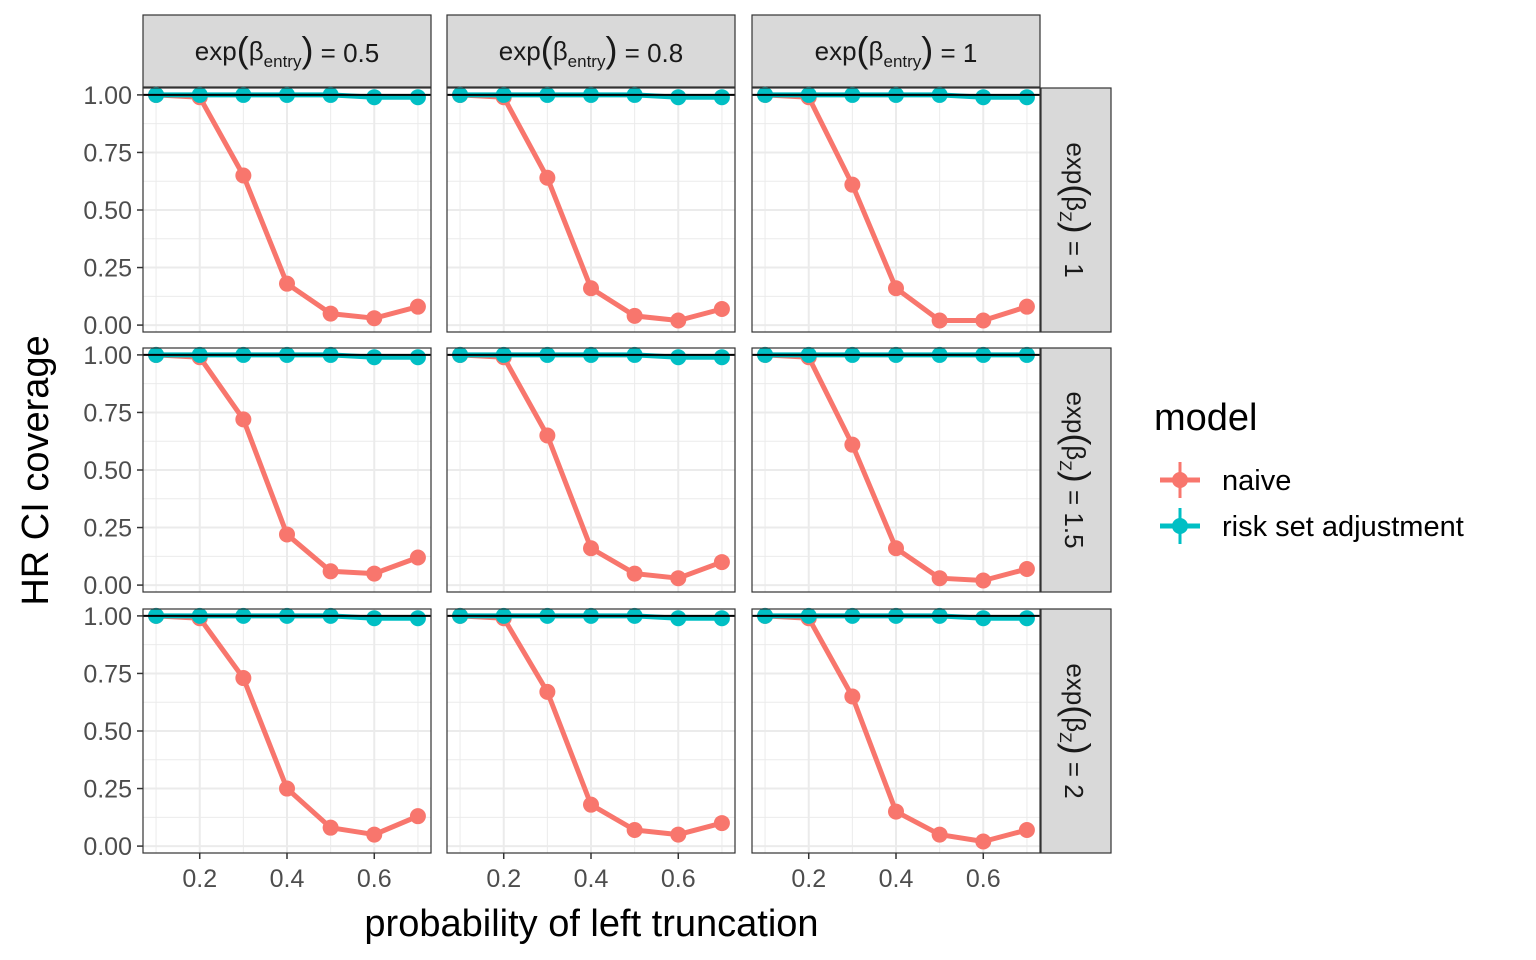 This screenshot has width=1536, height=960. I want to click on panel-r3c2-risk-set-point, so click(678, 618).